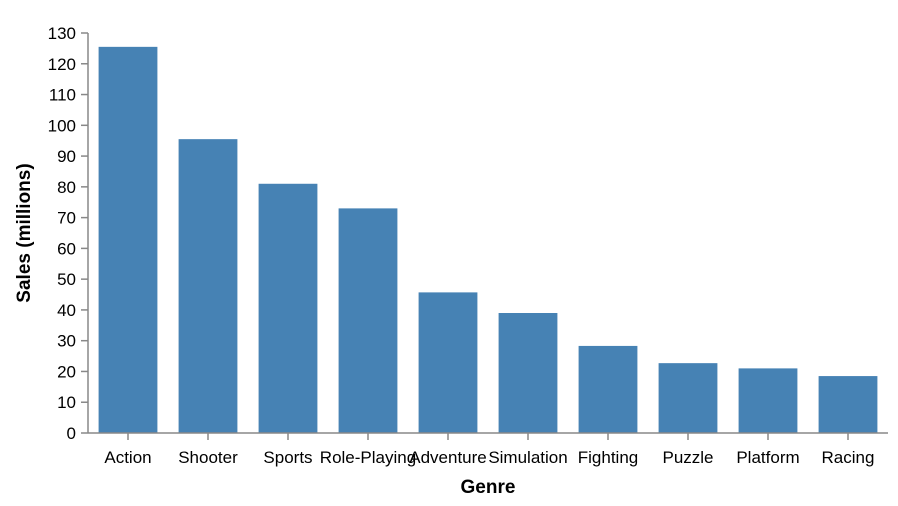 Image resolution: width=898 pixels, height=506 pixels. Describe the element at coordinates (287, 457) in the screenshot. I see `x-tick-label: Sports` at that location.